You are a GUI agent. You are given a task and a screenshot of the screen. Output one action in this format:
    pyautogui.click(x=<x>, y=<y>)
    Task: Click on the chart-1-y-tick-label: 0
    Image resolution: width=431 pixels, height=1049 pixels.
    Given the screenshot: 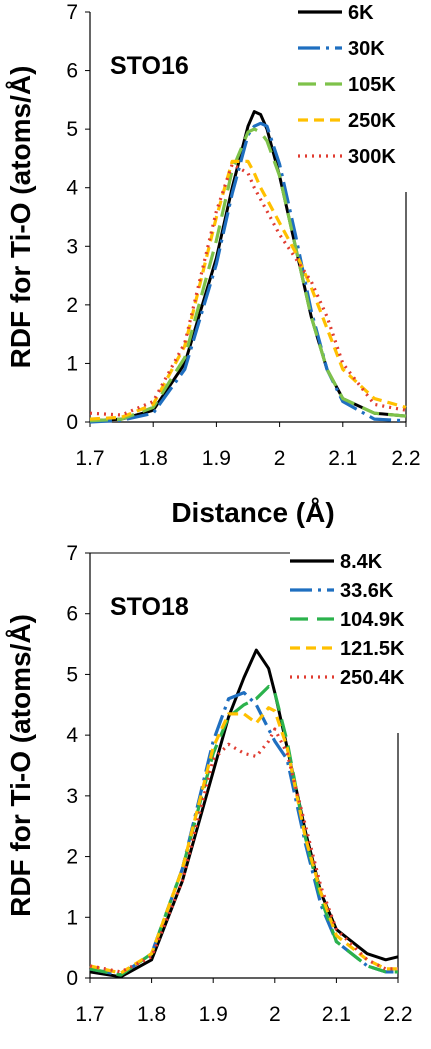 What is the action you would take?
    pyautogui.click(x=72, y=422)
    